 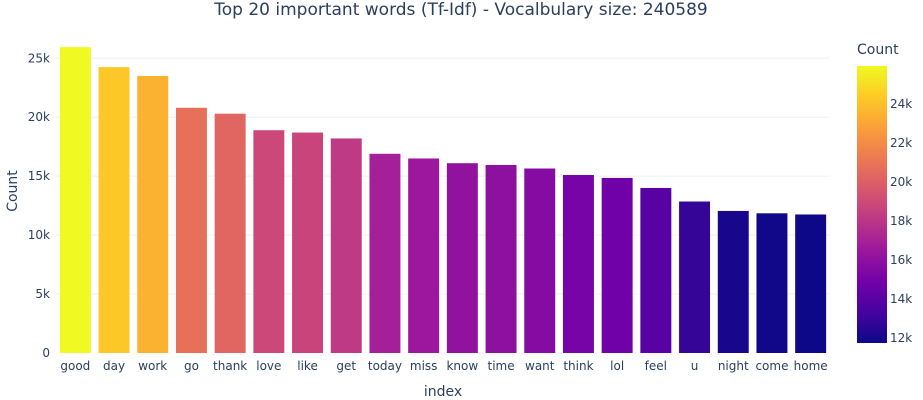 What do you see at coordinates (695, 277) in the screenshot?
I see `bar-u` at bounding box center [695, 277].